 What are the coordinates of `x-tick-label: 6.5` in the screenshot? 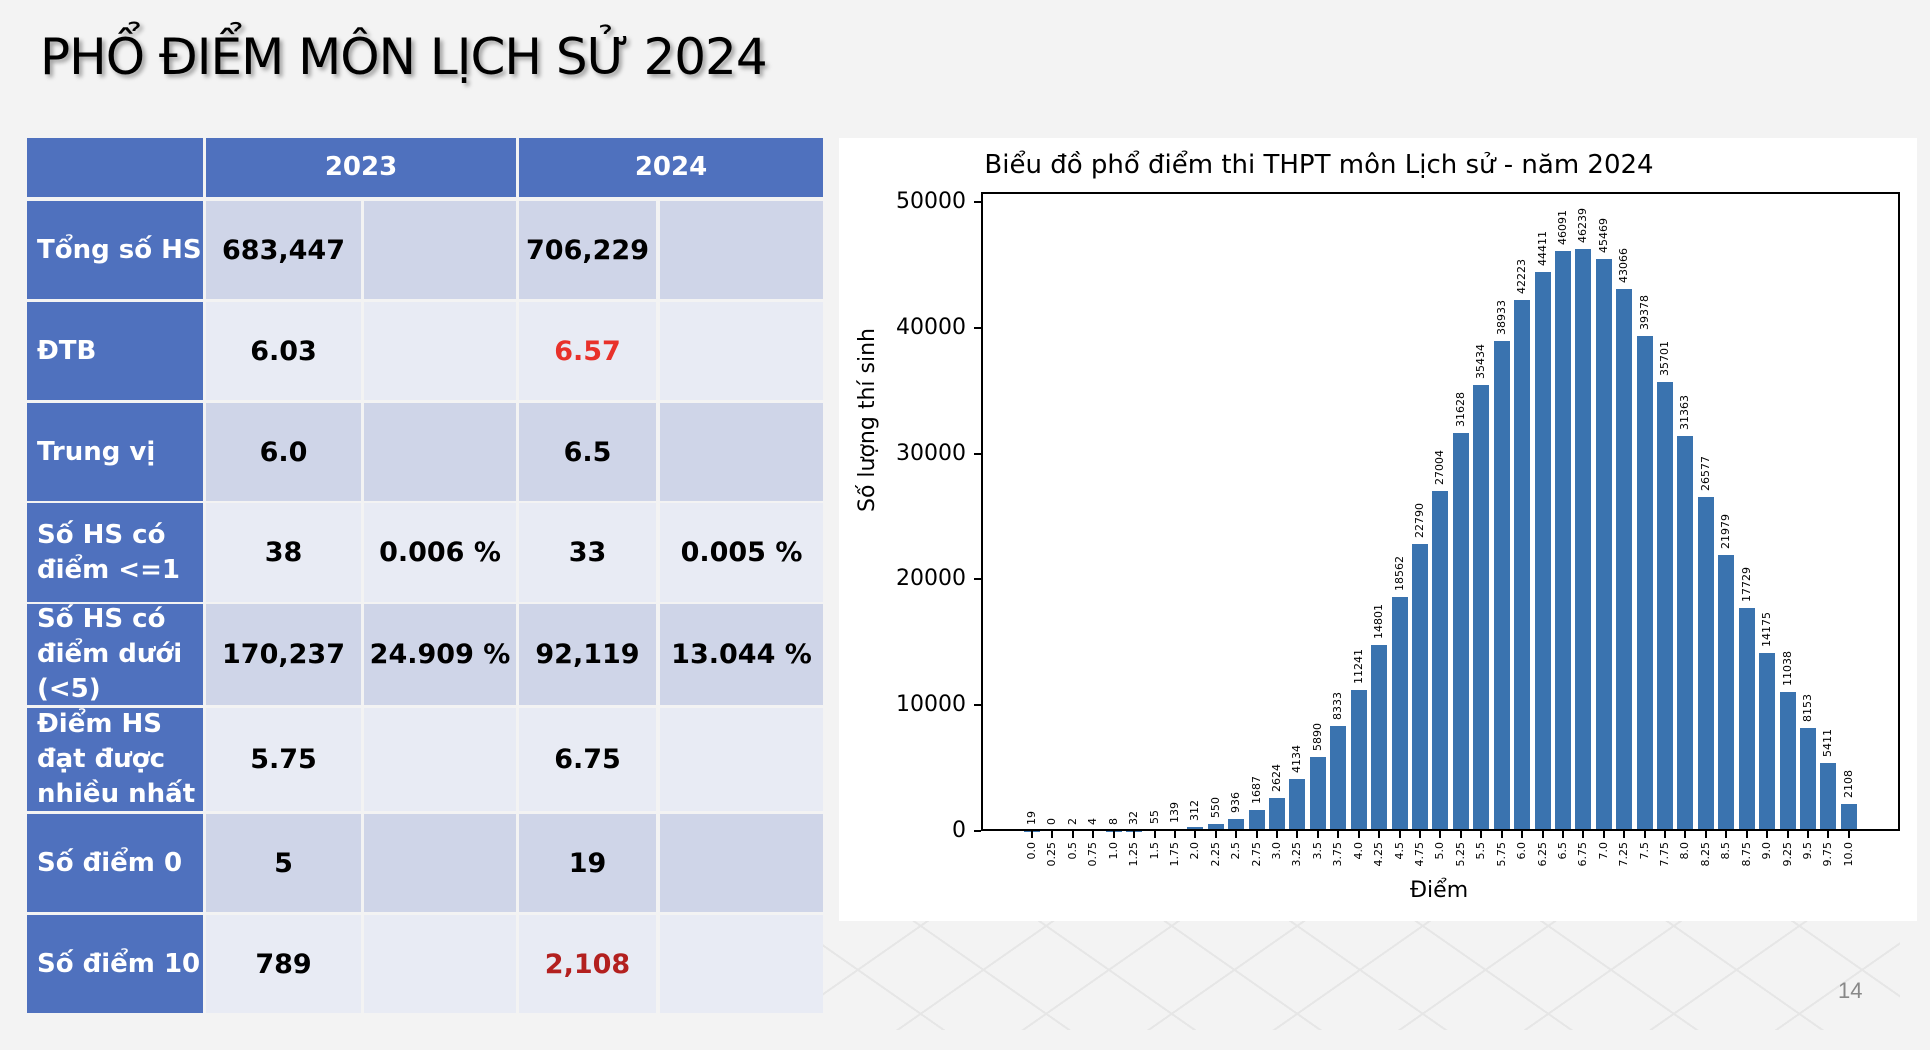 It's located at (1562, 851).